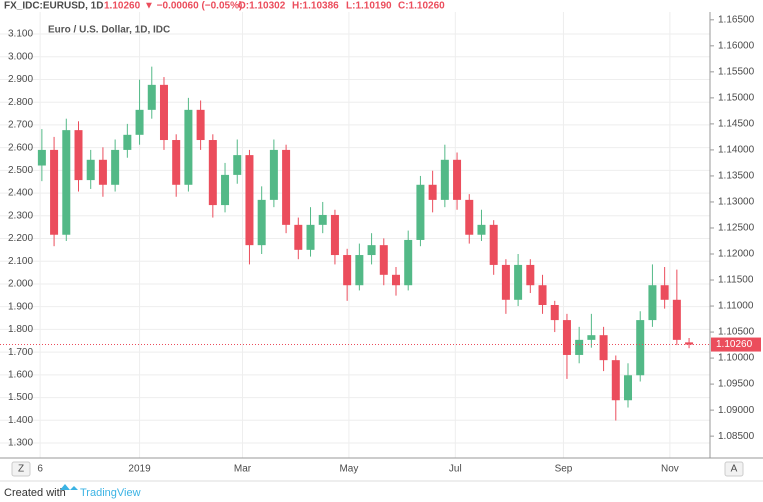  Describe the element at coordinates (20, 147) in the screenshot. I see `y-tick-label: 2.600` at that location.